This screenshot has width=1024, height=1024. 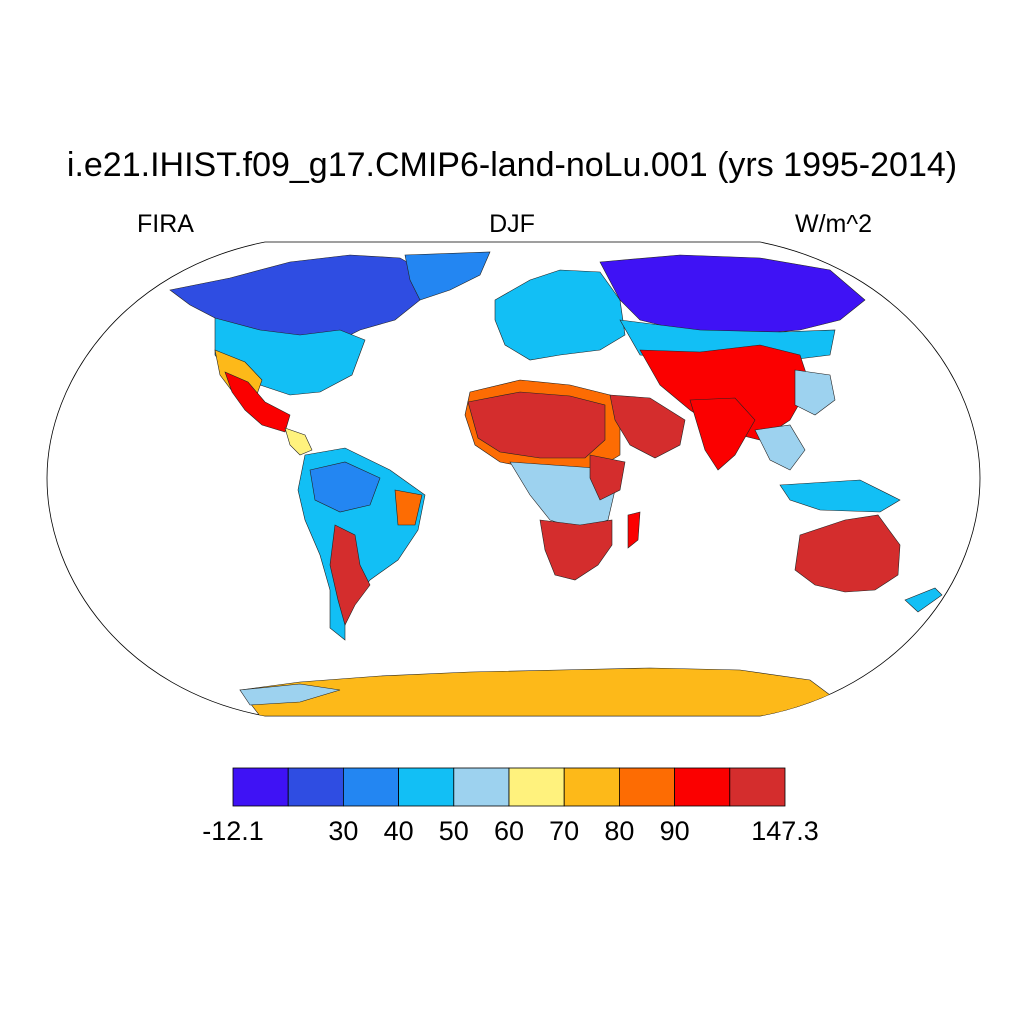 I want to click on land-antarctica, so click(x=535, y=691).